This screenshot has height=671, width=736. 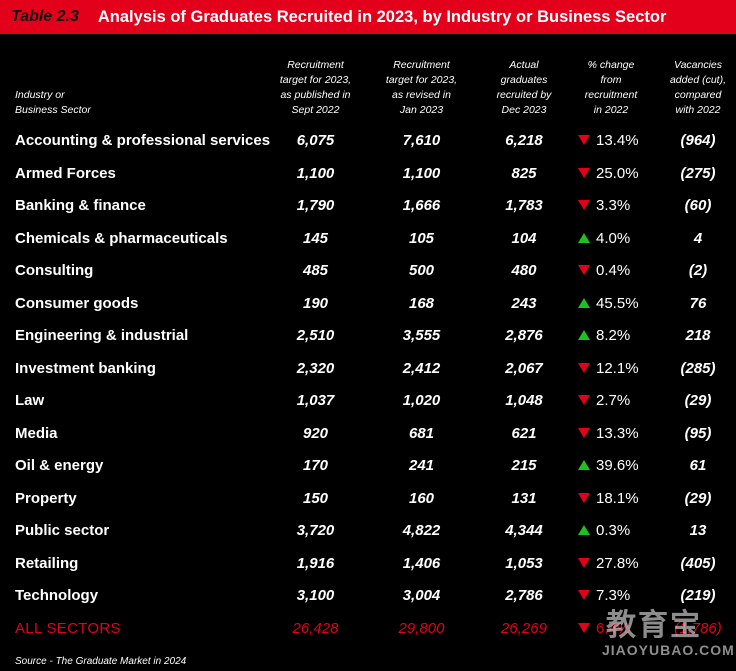 I want to click on target-sept-value: 6,075, so click(x=315, y=140).